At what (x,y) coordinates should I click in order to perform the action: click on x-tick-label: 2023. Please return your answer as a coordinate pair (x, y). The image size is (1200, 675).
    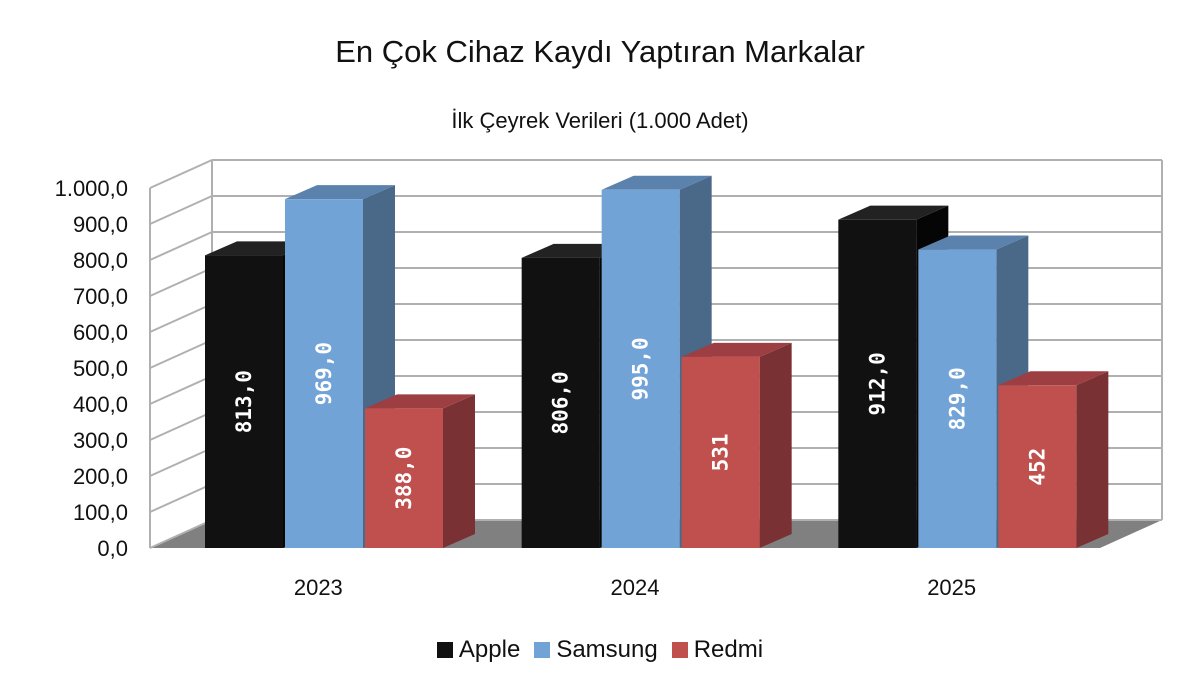
    Looking at the image, I should click on (318, 587).